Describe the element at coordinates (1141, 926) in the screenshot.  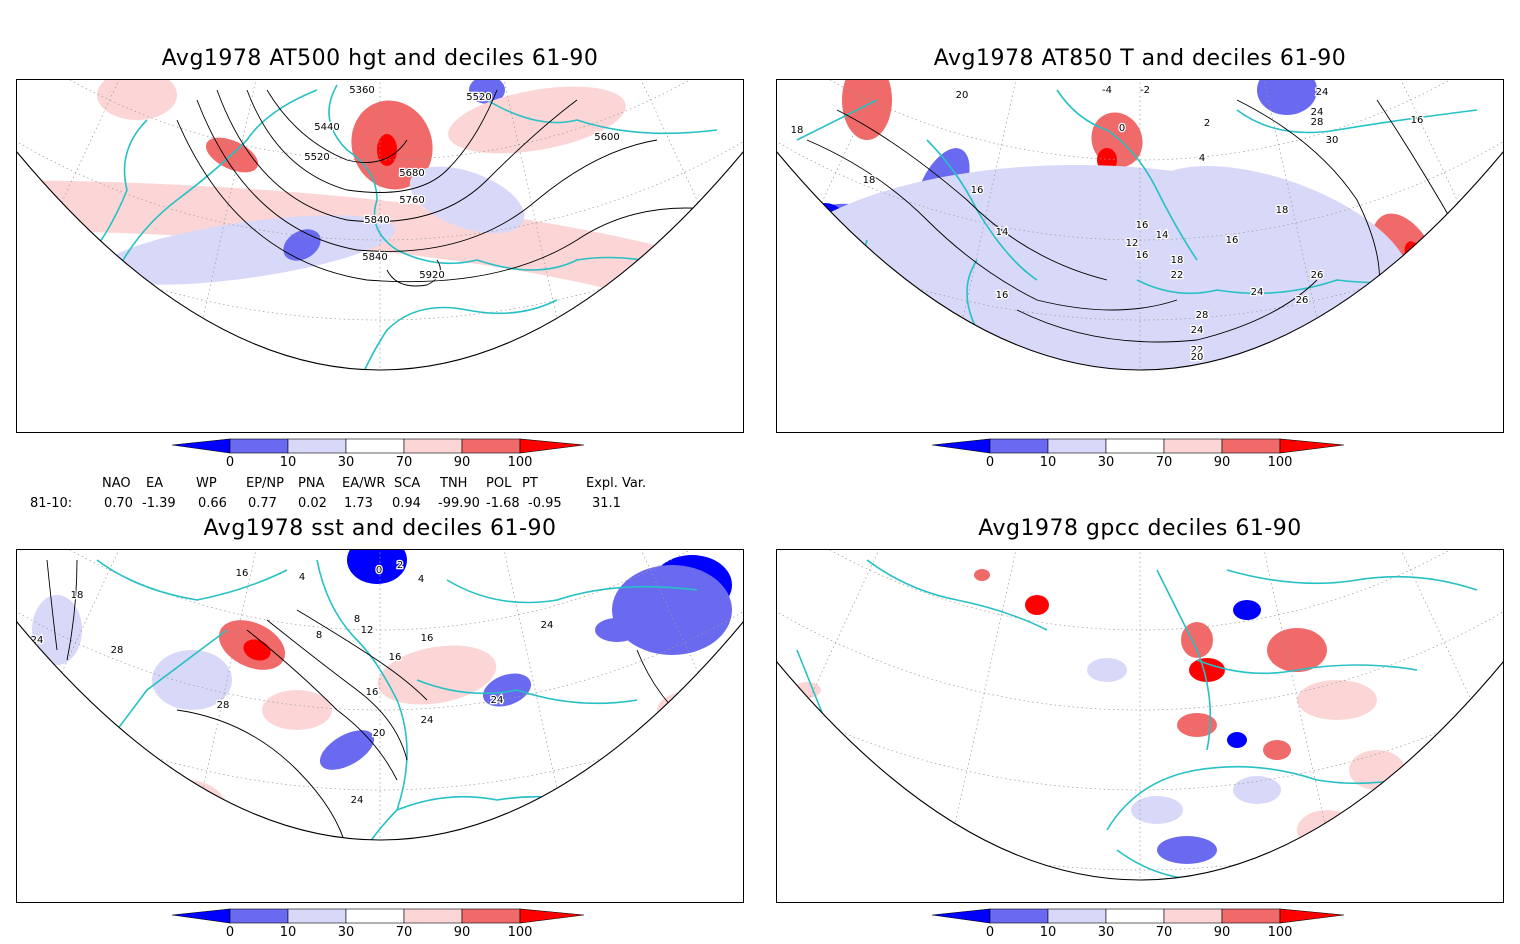
I see `colorbar-gpcc: 0 10 30 70 90 100` at that location.